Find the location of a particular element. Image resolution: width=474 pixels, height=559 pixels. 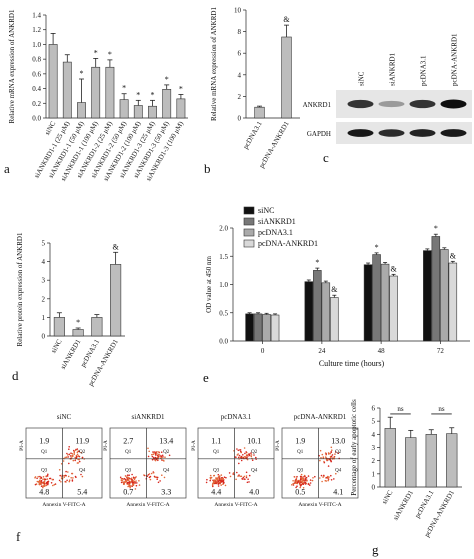

quadrant-label: Q3 is located at coordinates (128, 470).